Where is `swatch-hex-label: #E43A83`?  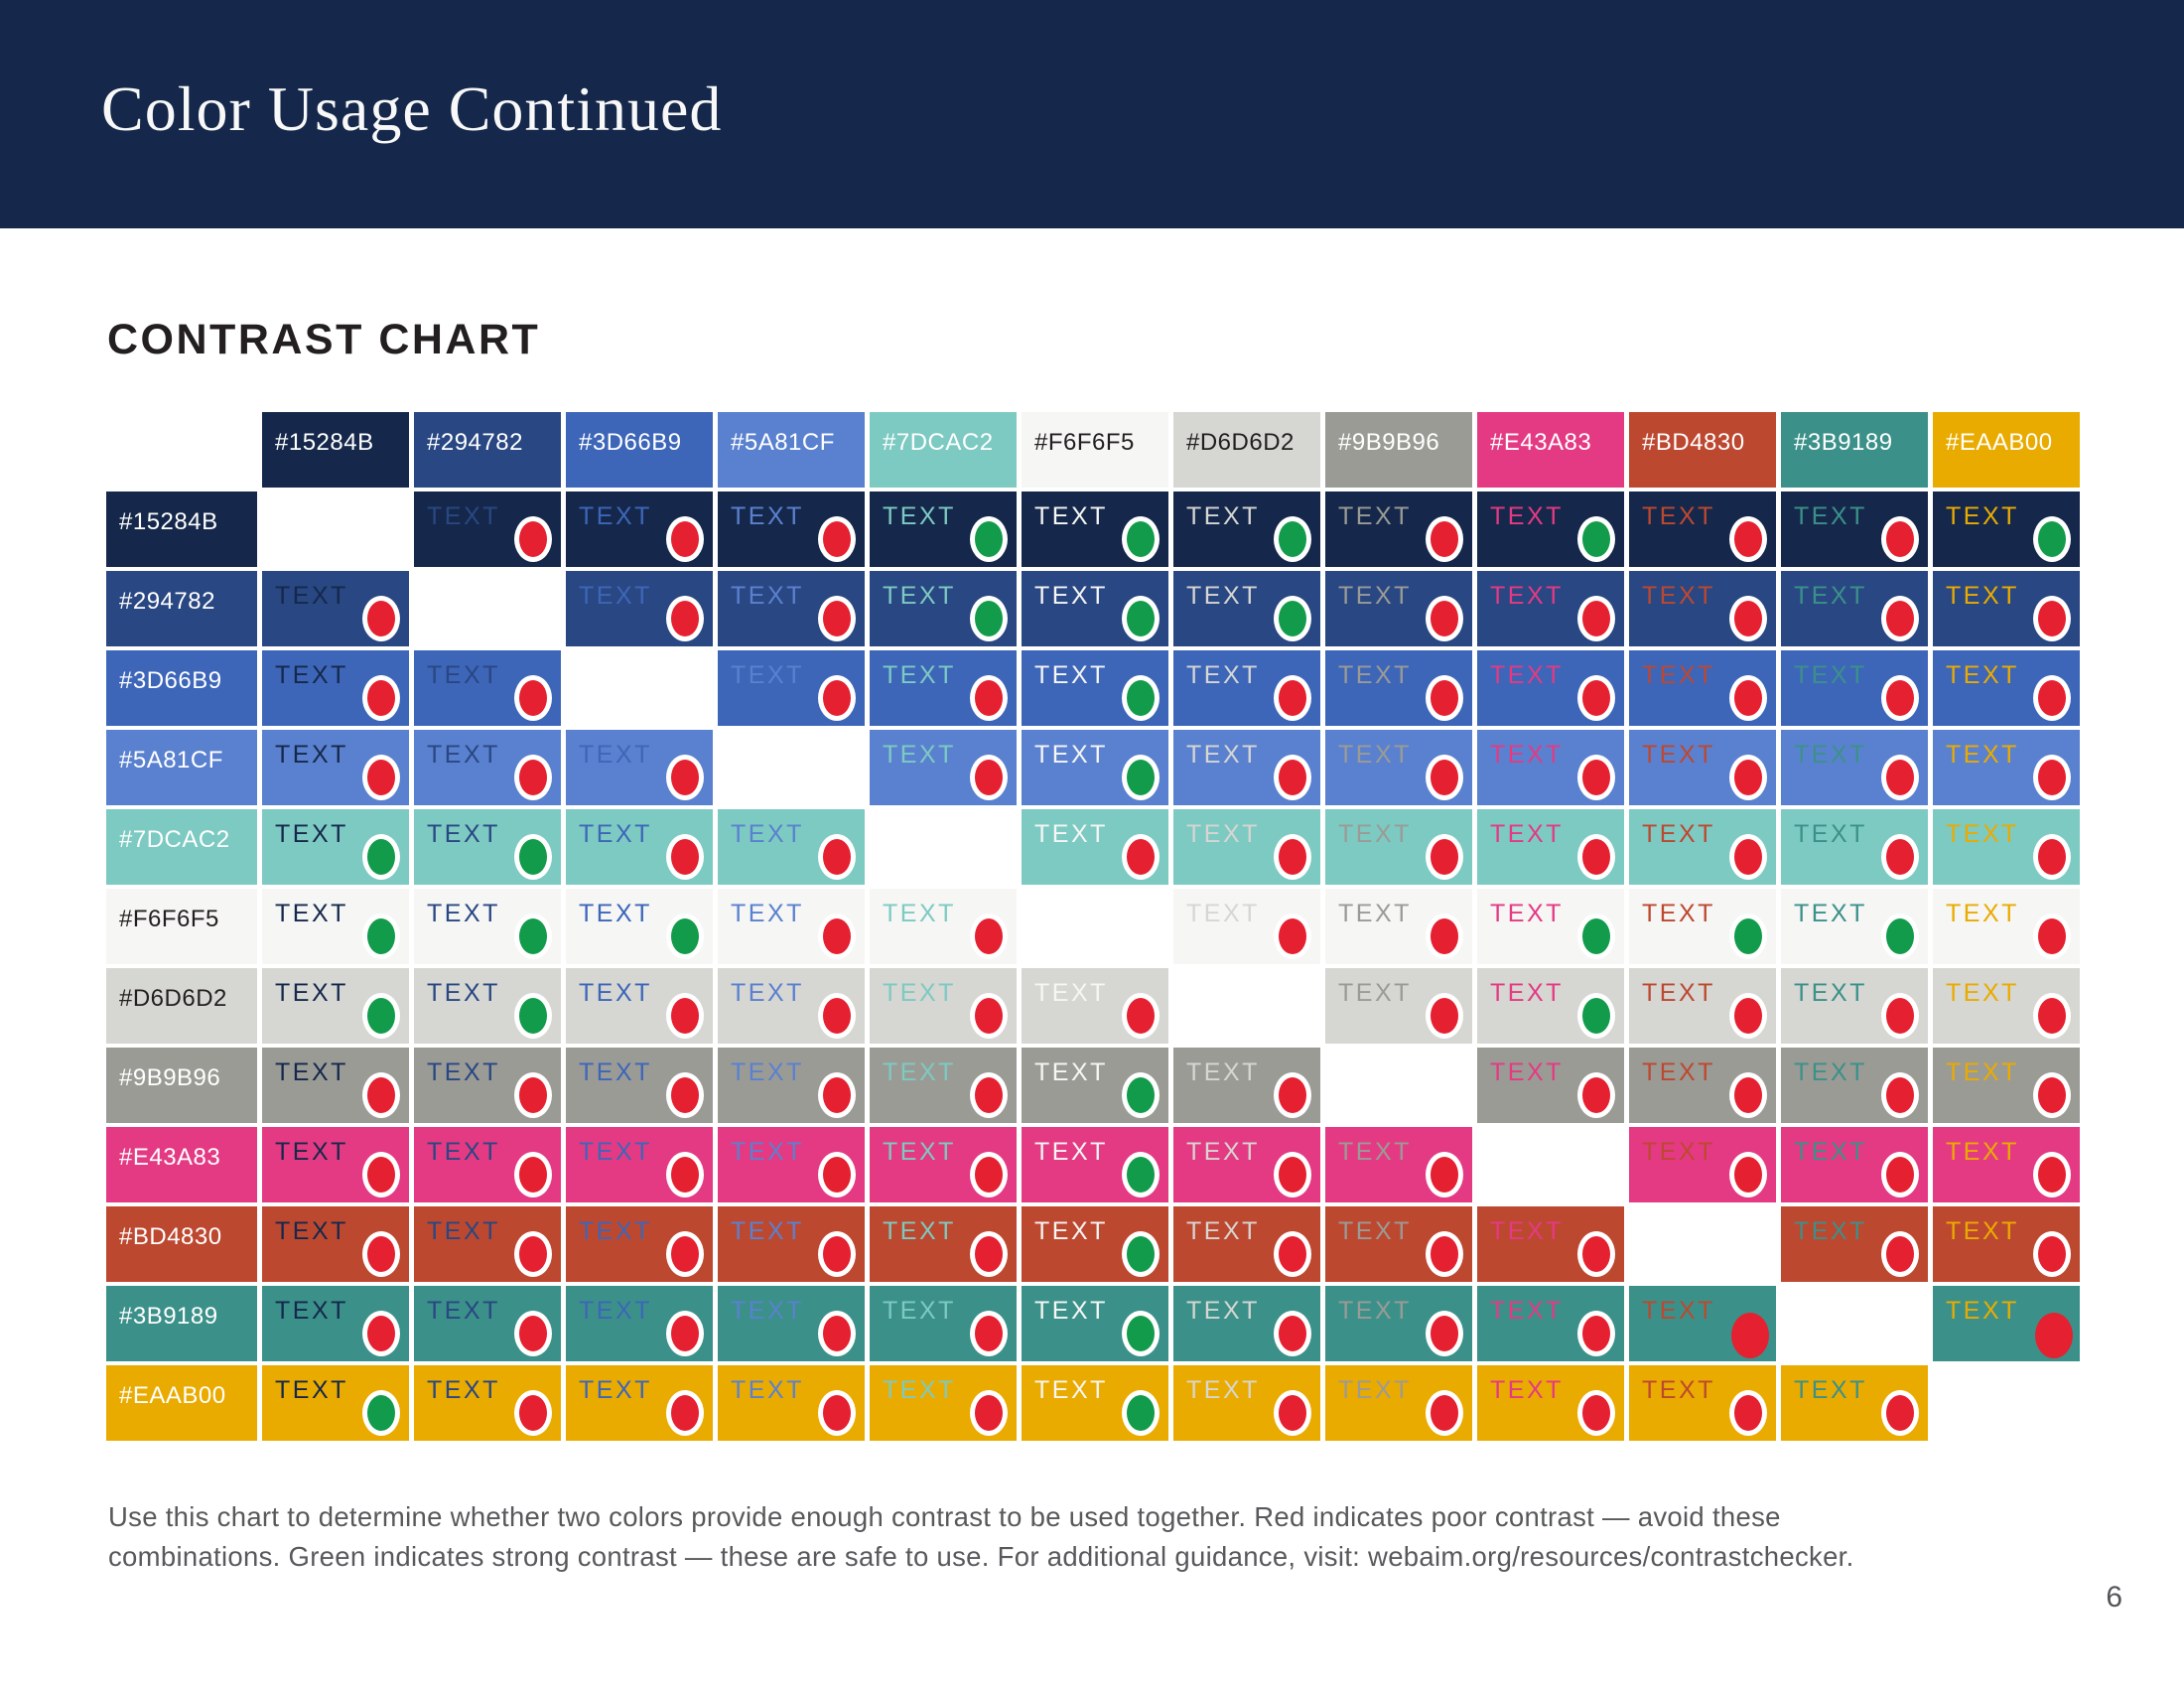 swatch-hex-label: #E43A83 is located at coordinates (1541, 442).